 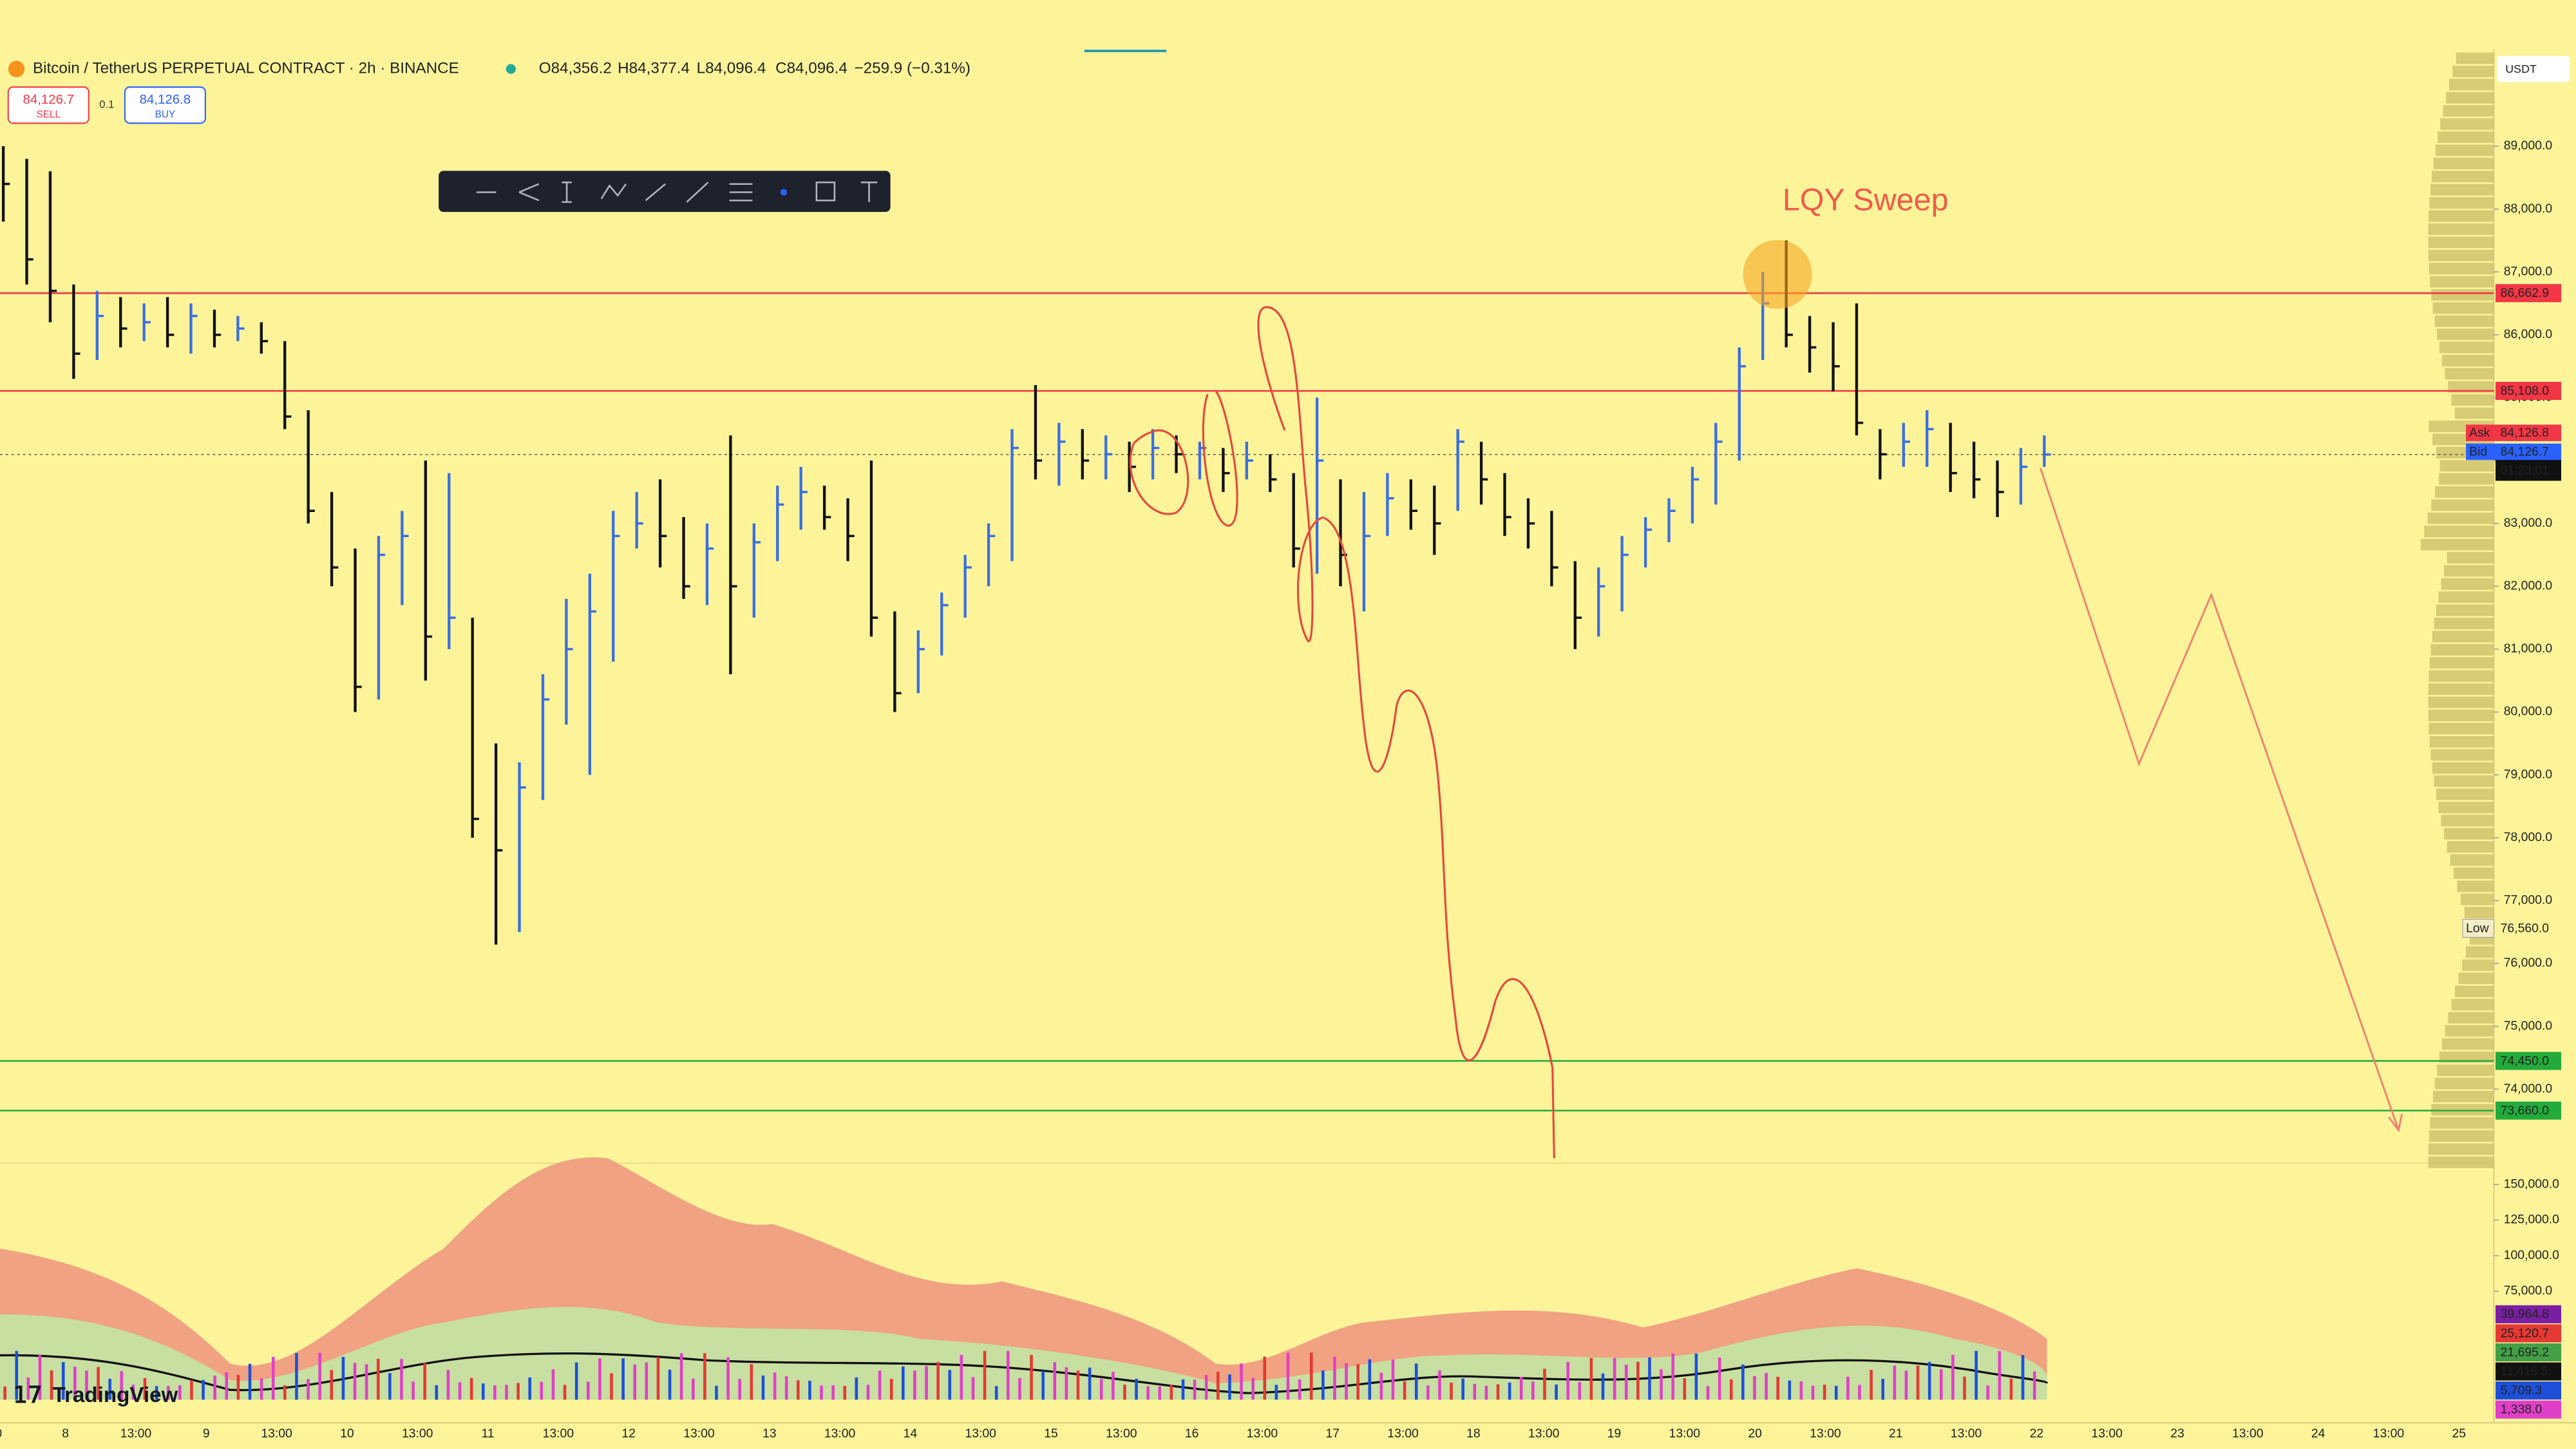 I want to click on x-tick-label: 25, so click(x=2459, y=1434).